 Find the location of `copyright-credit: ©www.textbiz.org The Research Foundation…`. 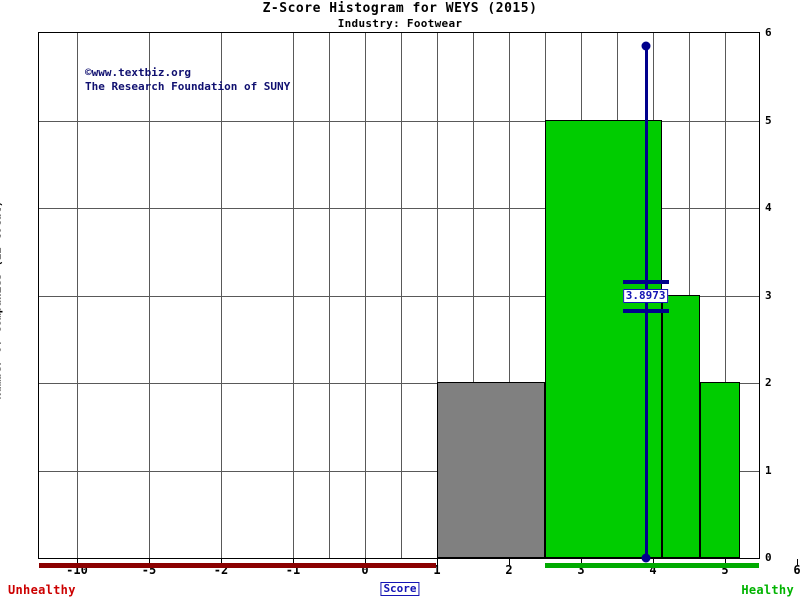

copyright-credit: ©www.textbiz.org The Research Foundation… is located at coordinates (187, 80).